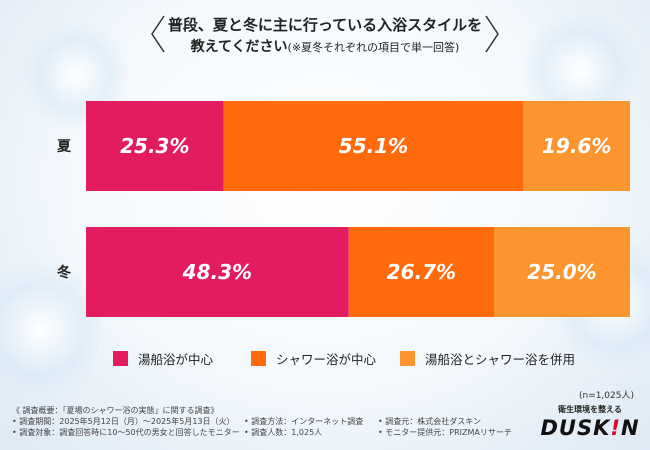 The height and width of the screenshot is (450, 650). I want to click on notes-count: • 調査人数：1,025人, so click(283, 432).